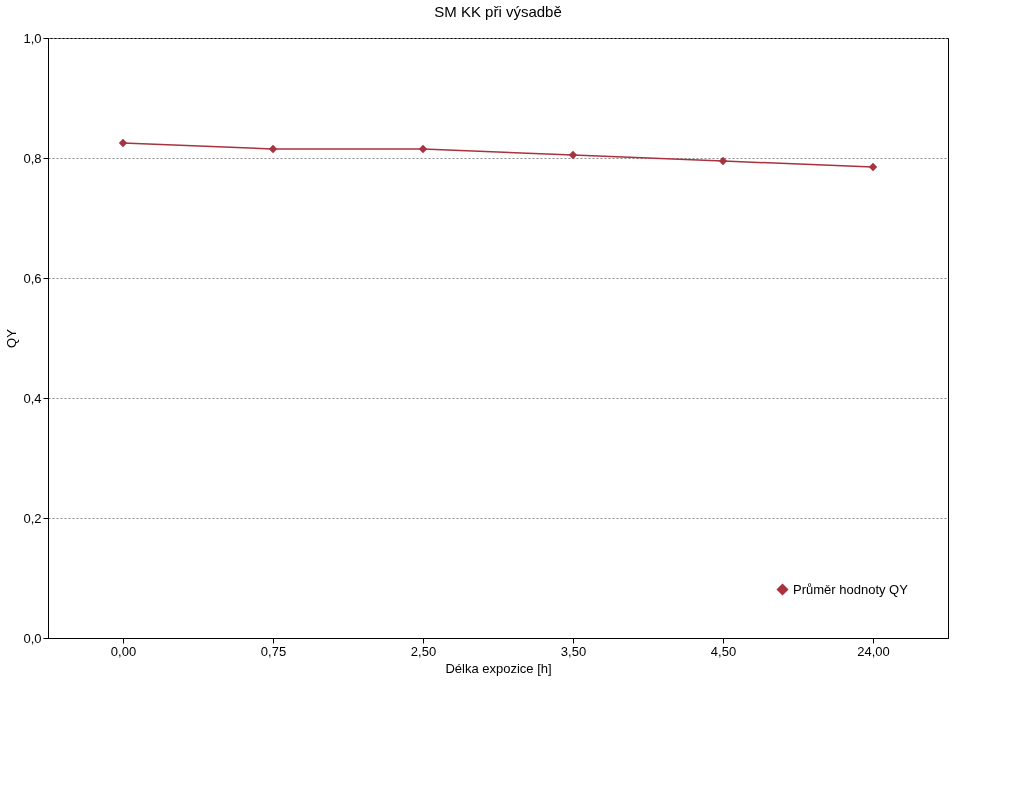  I want to click on y-tick-label: 0,0, so click(32, 638).